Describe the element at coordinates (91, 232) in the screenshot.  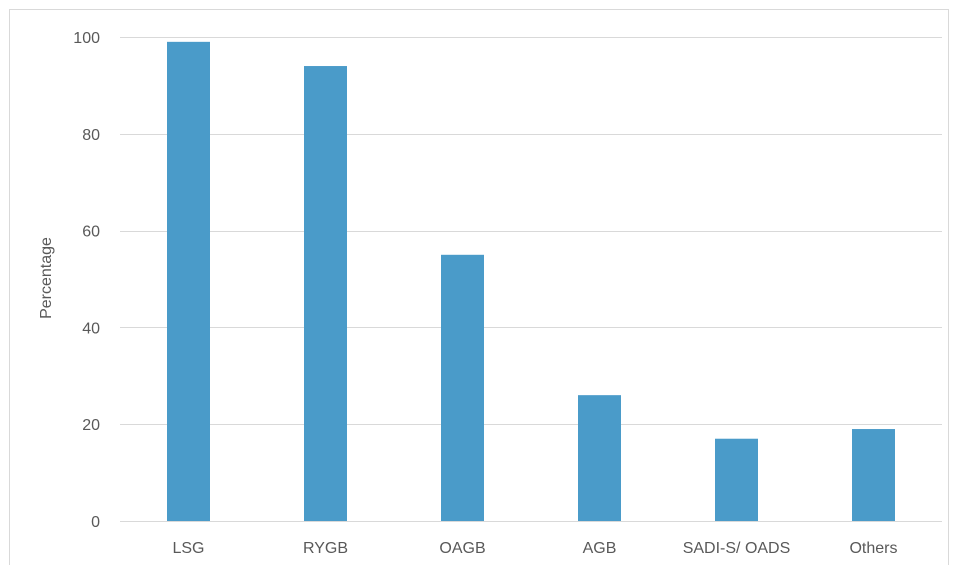
I see `y-tick-label: 60` at that location.